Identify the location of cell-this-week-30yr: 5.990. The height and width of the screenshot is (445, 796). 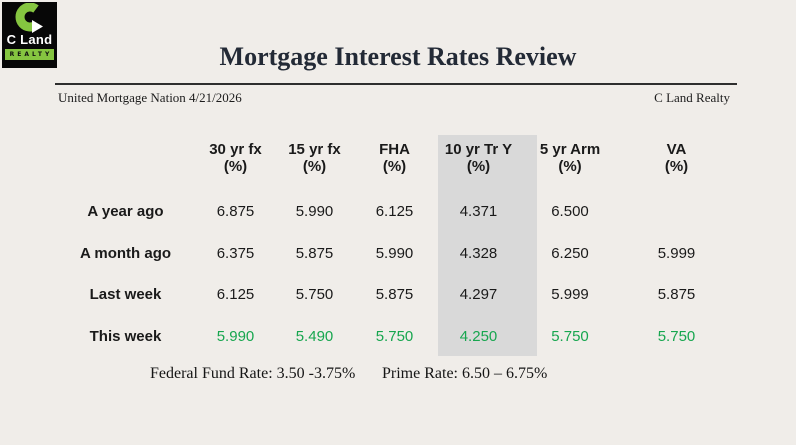
(235, 336).